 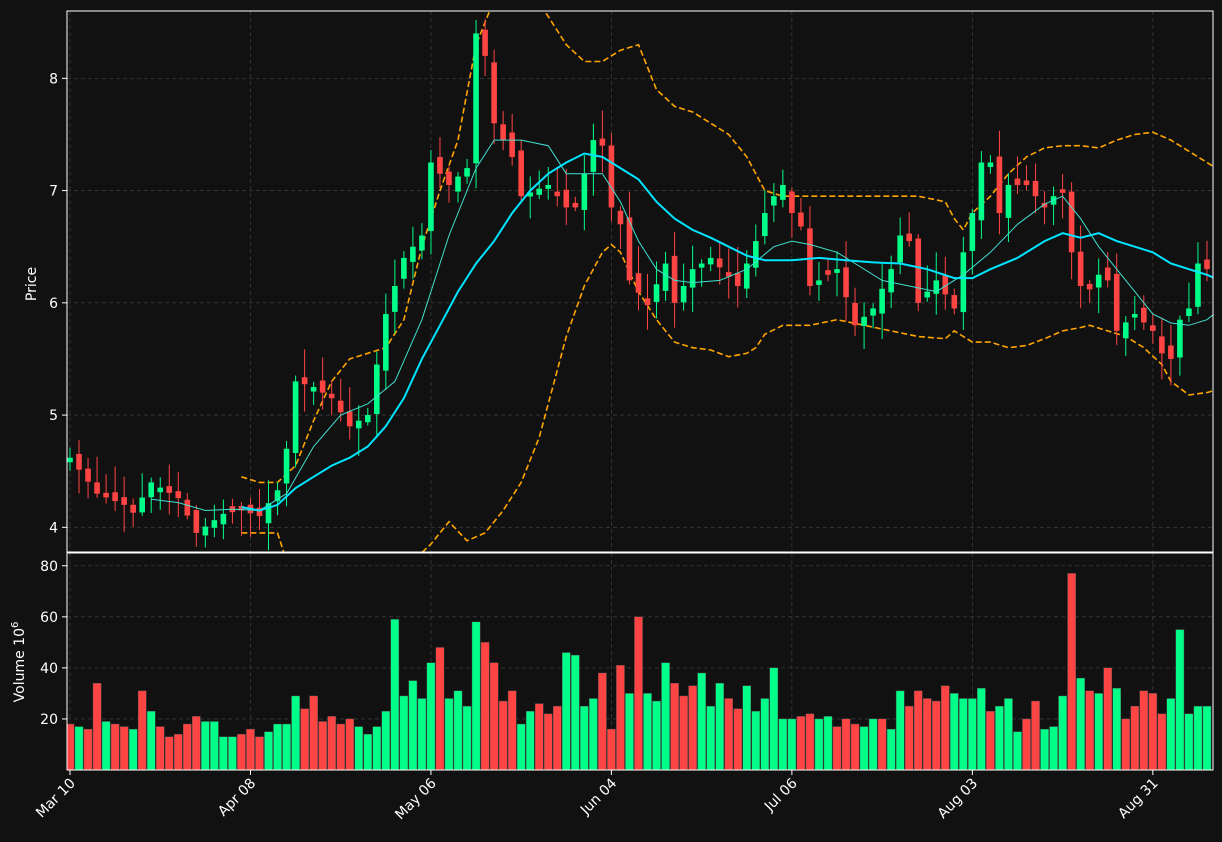 I want to click on volume-tick-label: 20, so click(x=49, y=720).